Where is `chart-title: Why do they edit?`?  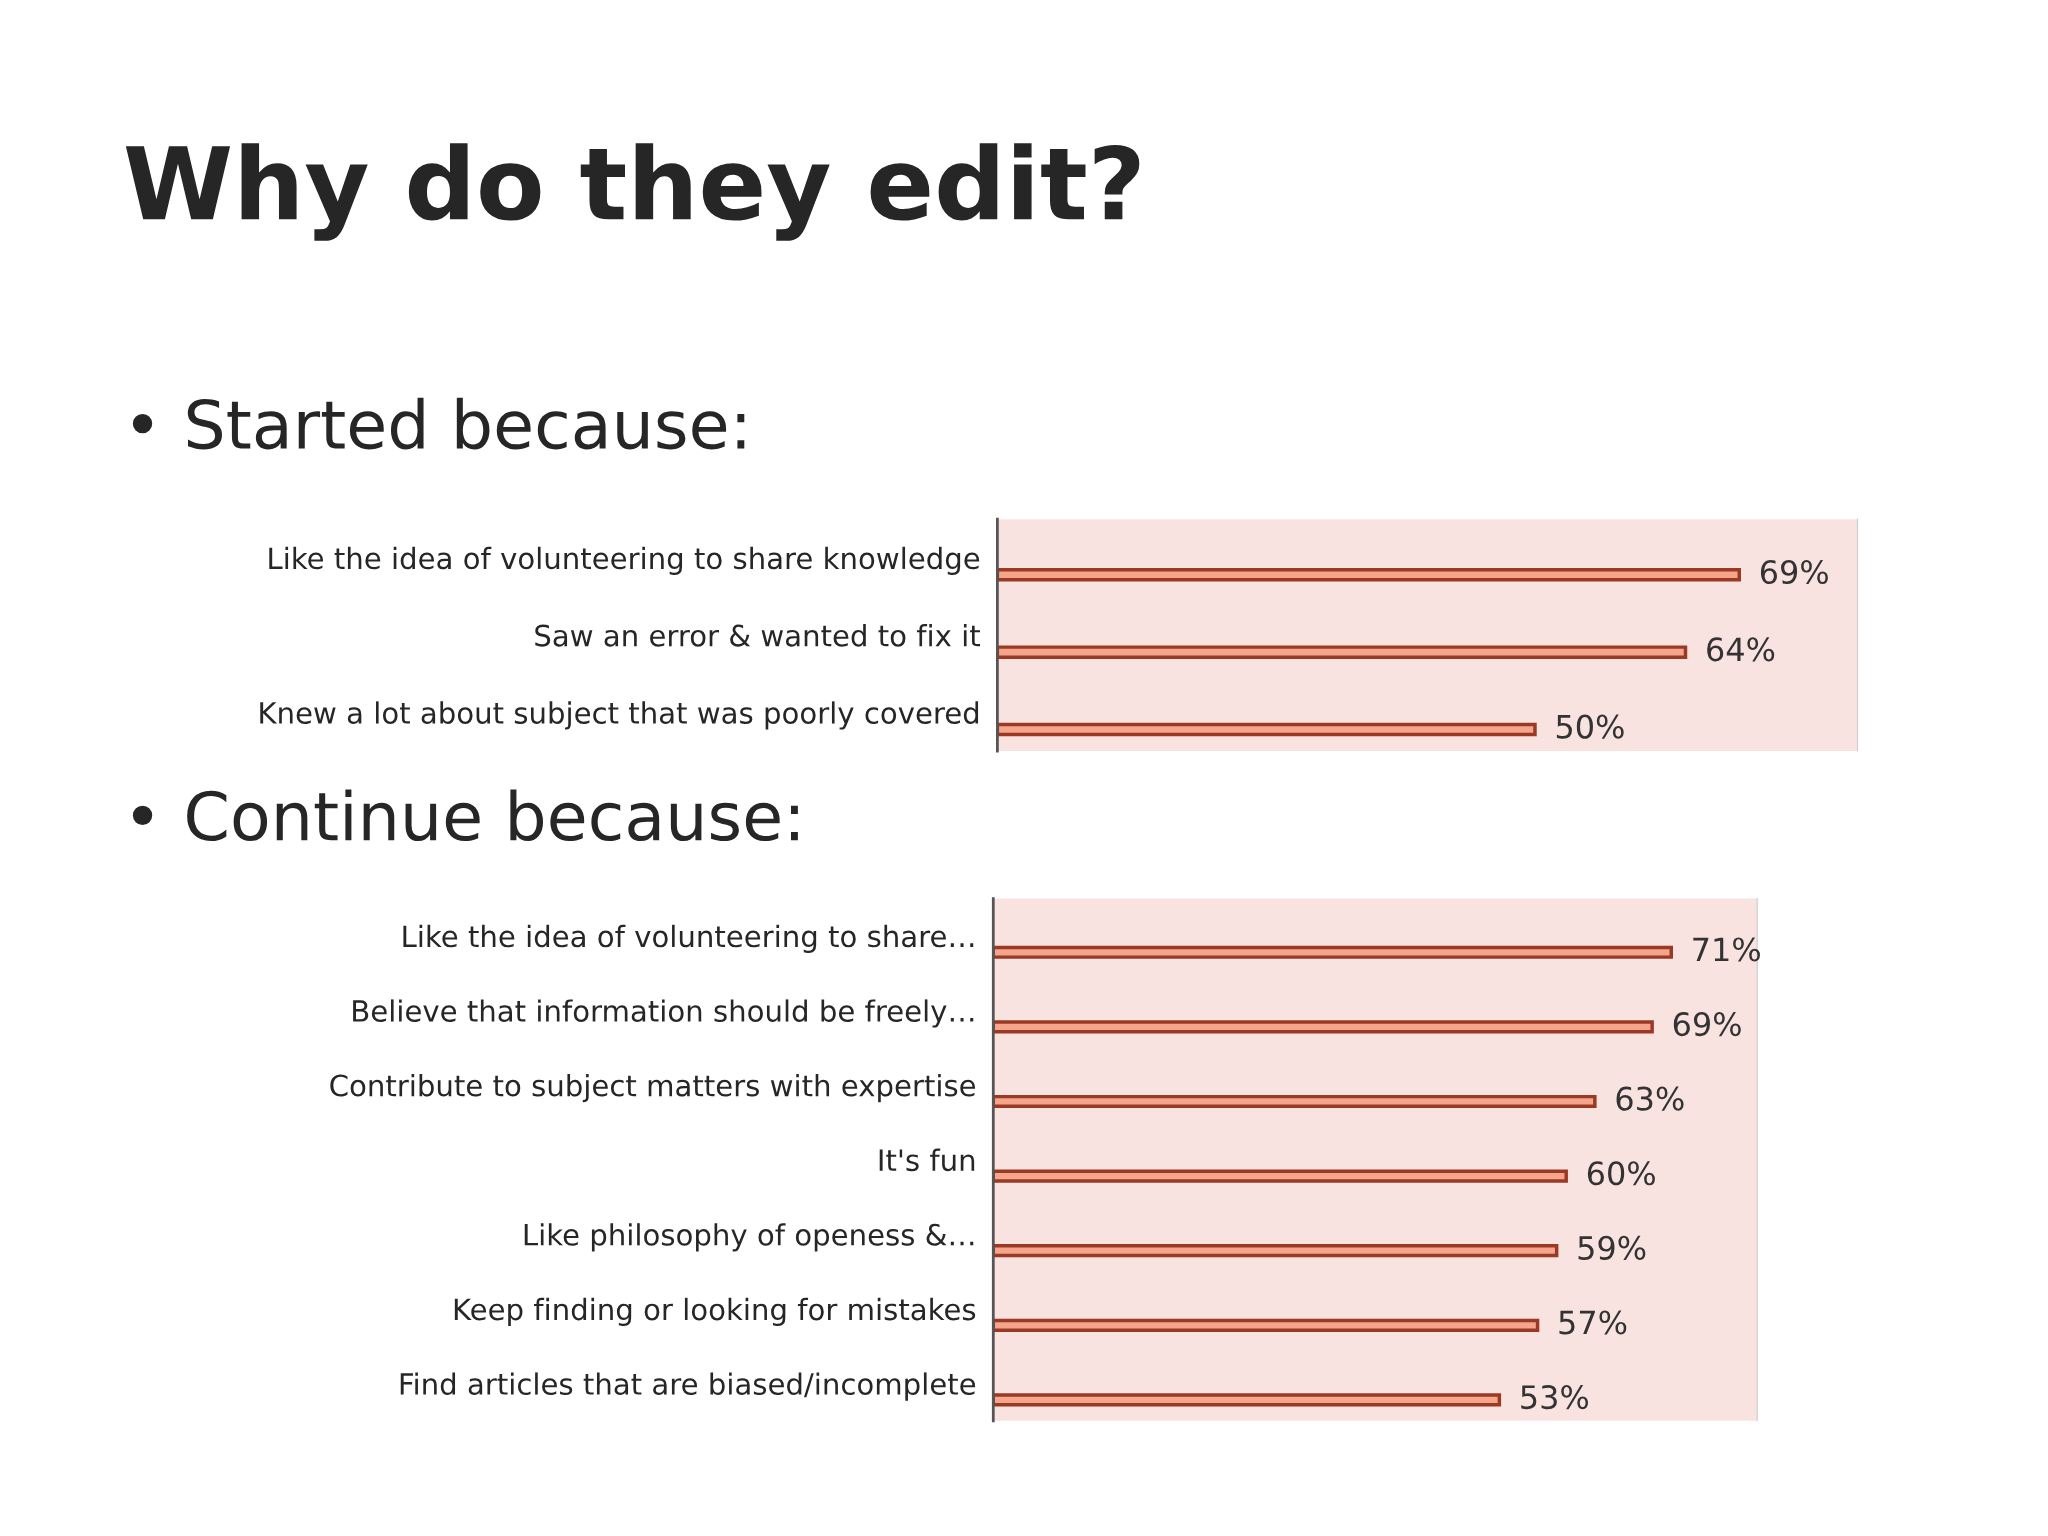
chart-title: Why do they edit? is located at coordinates (632, 192).